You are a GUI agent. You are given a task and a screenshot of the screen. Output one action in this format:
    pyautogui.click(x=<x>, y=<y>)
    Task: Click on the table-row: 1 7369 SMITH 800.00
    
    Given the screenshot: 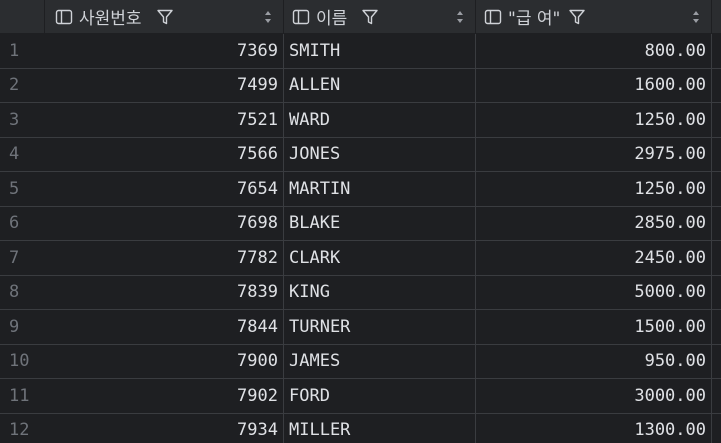 What is the action you would take?
    pyautogui.click(x=360, y=51)
    